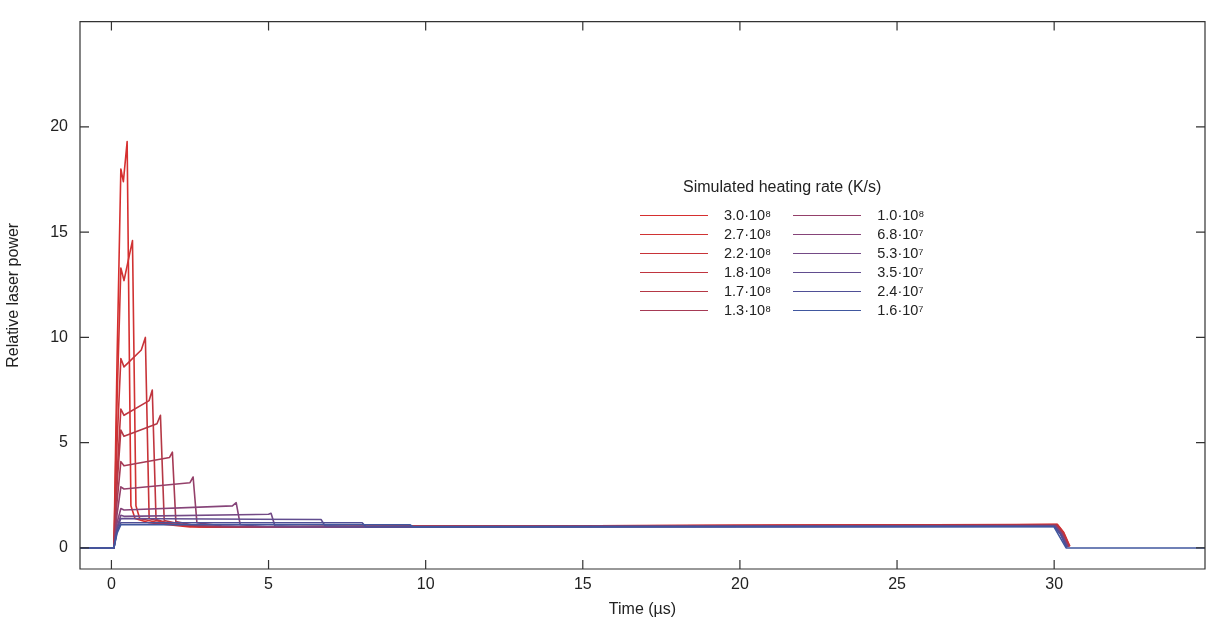 The image size is (1206, 621). Describe the element at coordinates (748, 234) in the screenshot. I see `legend-label: 2.7·10⁸` at that location.